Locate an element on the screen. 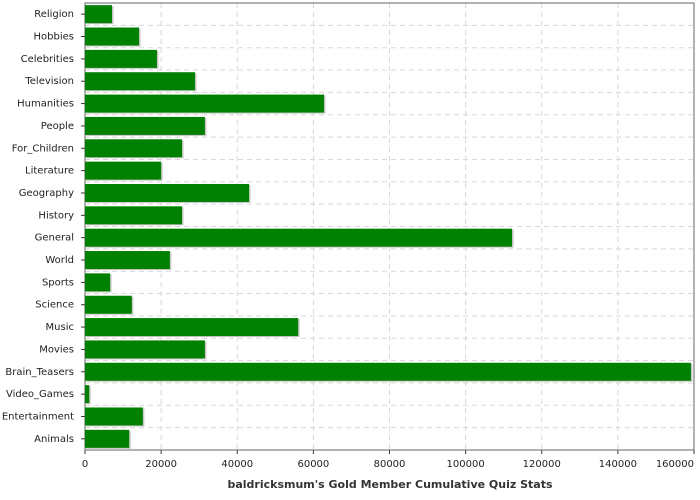 This screenshot has height=500, width=700. y-tick-label: Humanities is located at coordinates (45, 104).